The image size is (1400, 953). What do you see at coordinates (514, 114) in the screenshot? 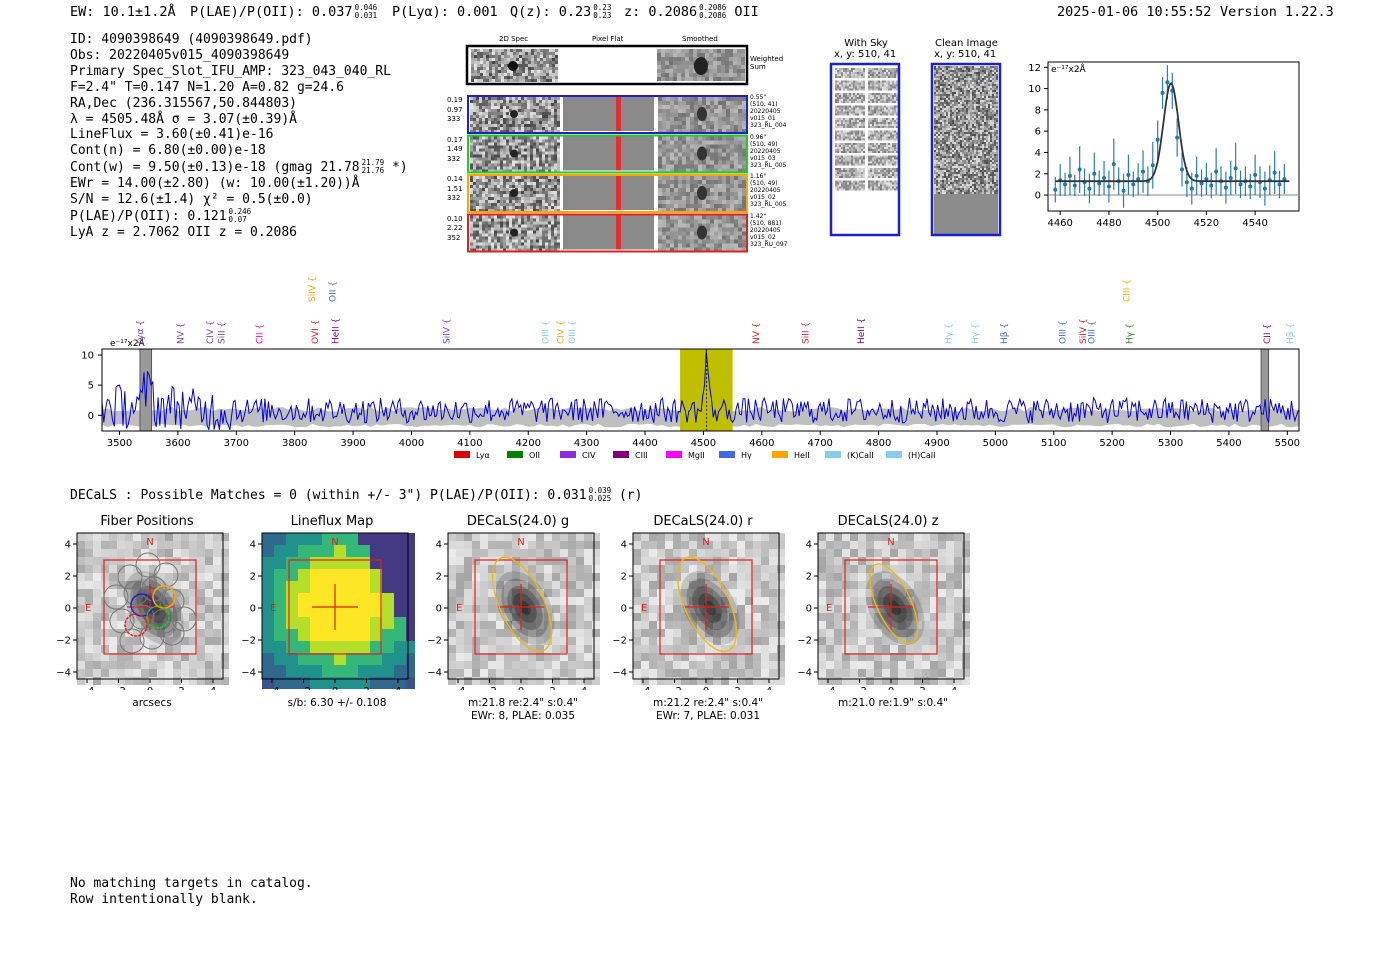
I see `row-2d-source` at bounding box center [514, 114].